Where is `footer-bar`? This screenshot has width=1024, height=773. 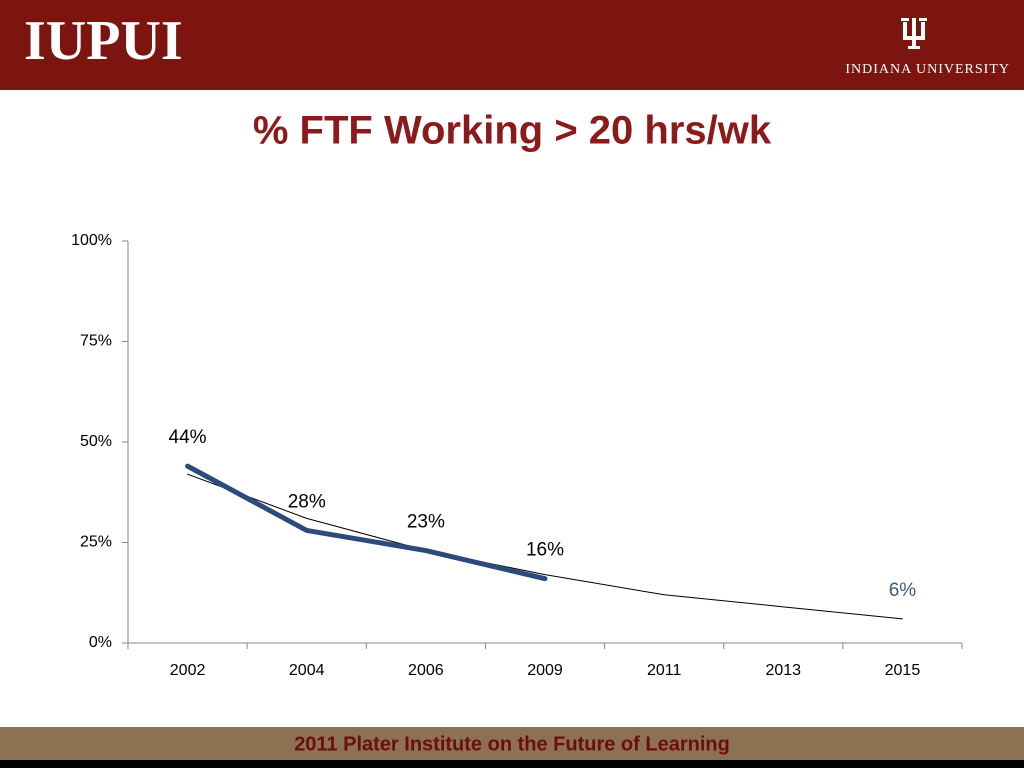
footer-bar is located at coordinates (512, 743).